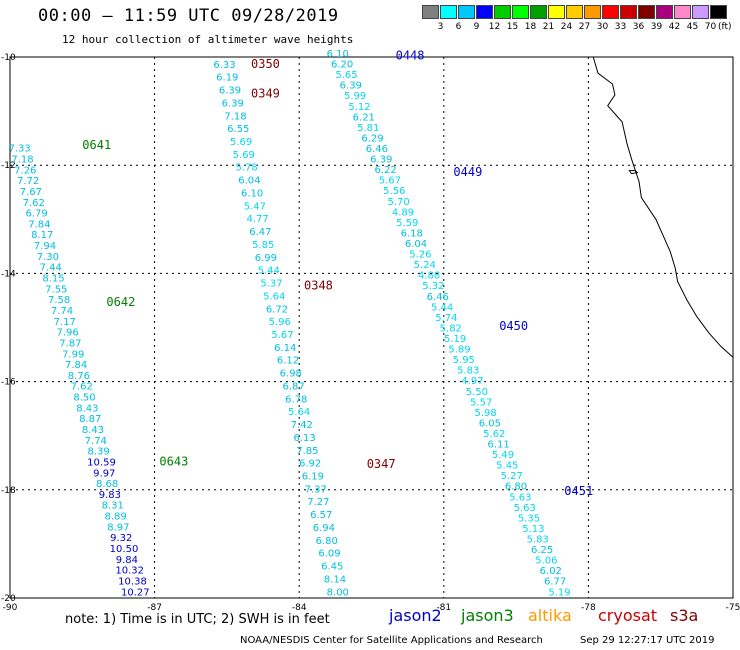 The width and height of the screenshot is (740, 650). Describe the element at coordinates (51, 268) in the screenshot. I see `wave-height-value: 7.44` at that location.